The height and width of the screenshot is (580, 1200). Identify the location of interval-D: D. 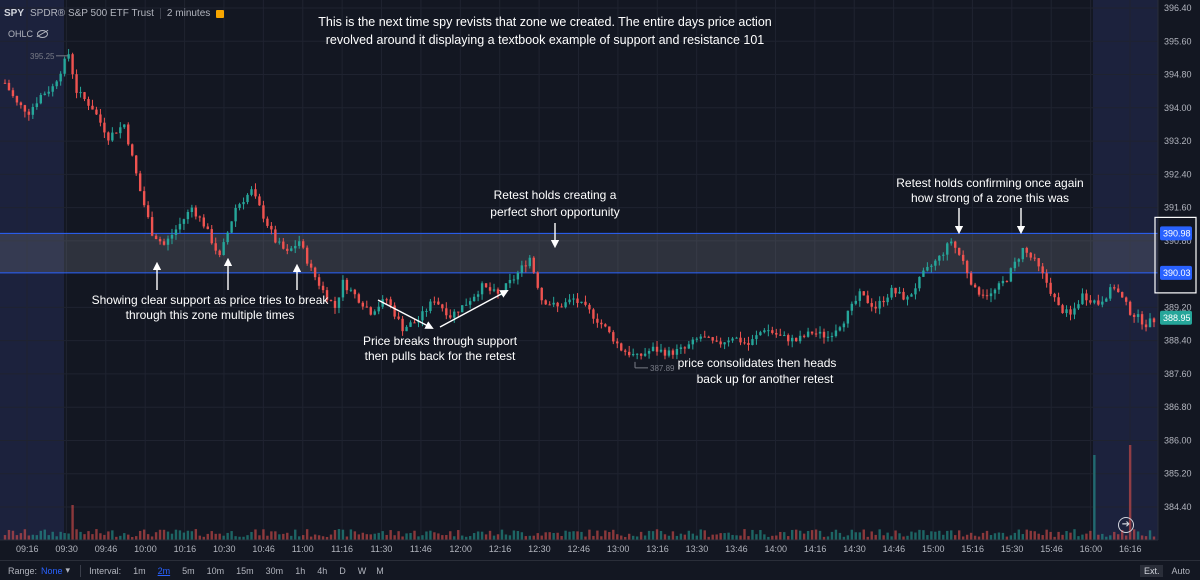
(342, 570).